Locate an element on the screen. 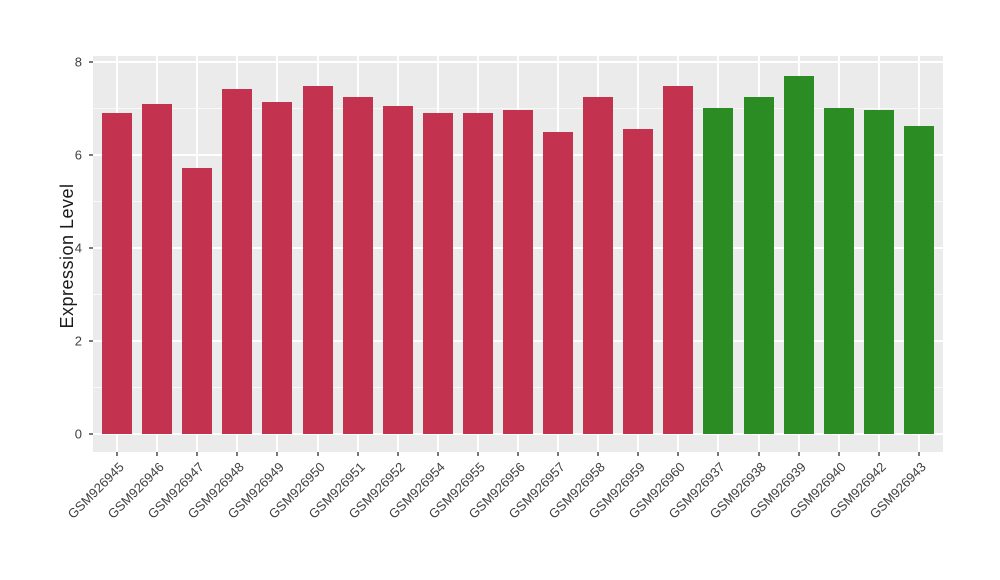  y-tick-label: 2 is located at coordinates (78, 341).